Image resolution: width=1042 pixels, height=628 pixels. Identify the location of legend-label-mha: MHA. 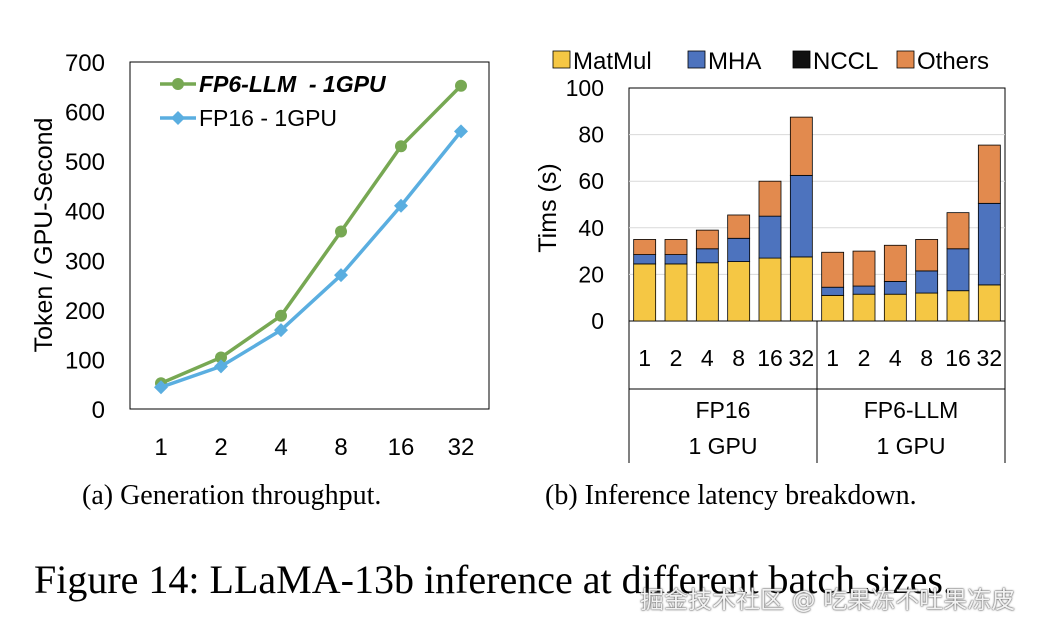
(734, 61).